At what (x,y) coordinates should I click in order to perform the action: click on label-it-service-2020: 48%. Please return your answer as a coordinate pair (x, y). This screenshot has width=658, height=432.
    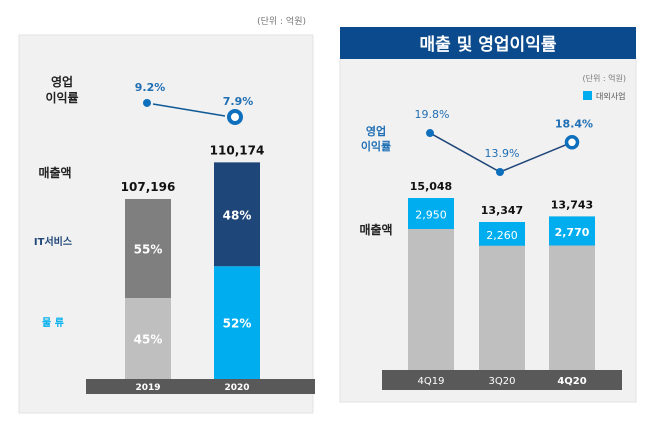
    Looking at the image, I should click on (237, 215).